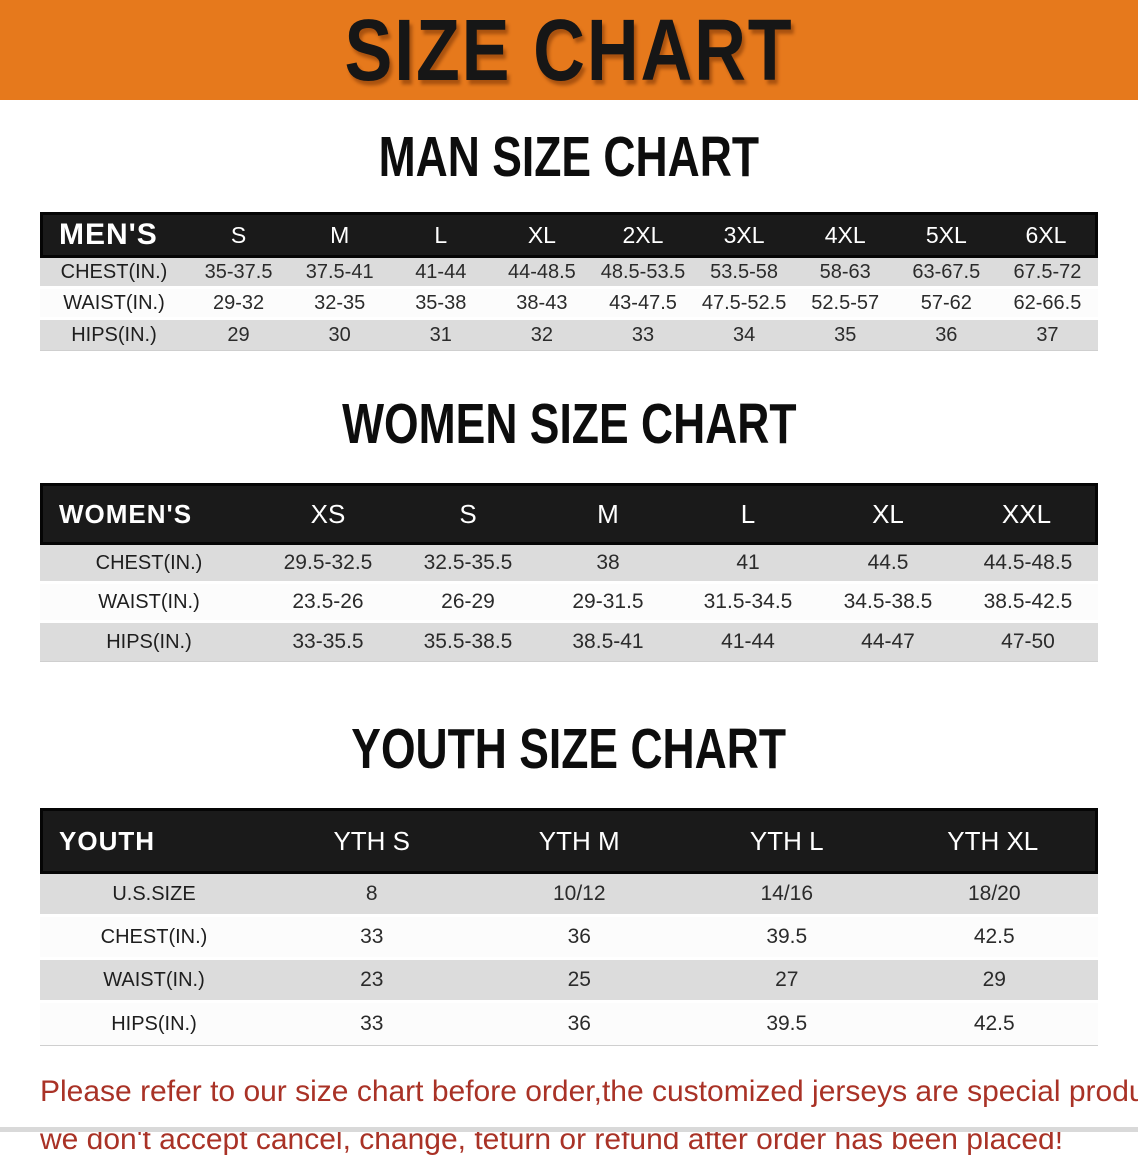 The width and height of the screenshot is (1138, 1164). What do you see at coordinates (542, 335) in the screenshot?
I see `cell: 32` at bounding box center [542, 335].